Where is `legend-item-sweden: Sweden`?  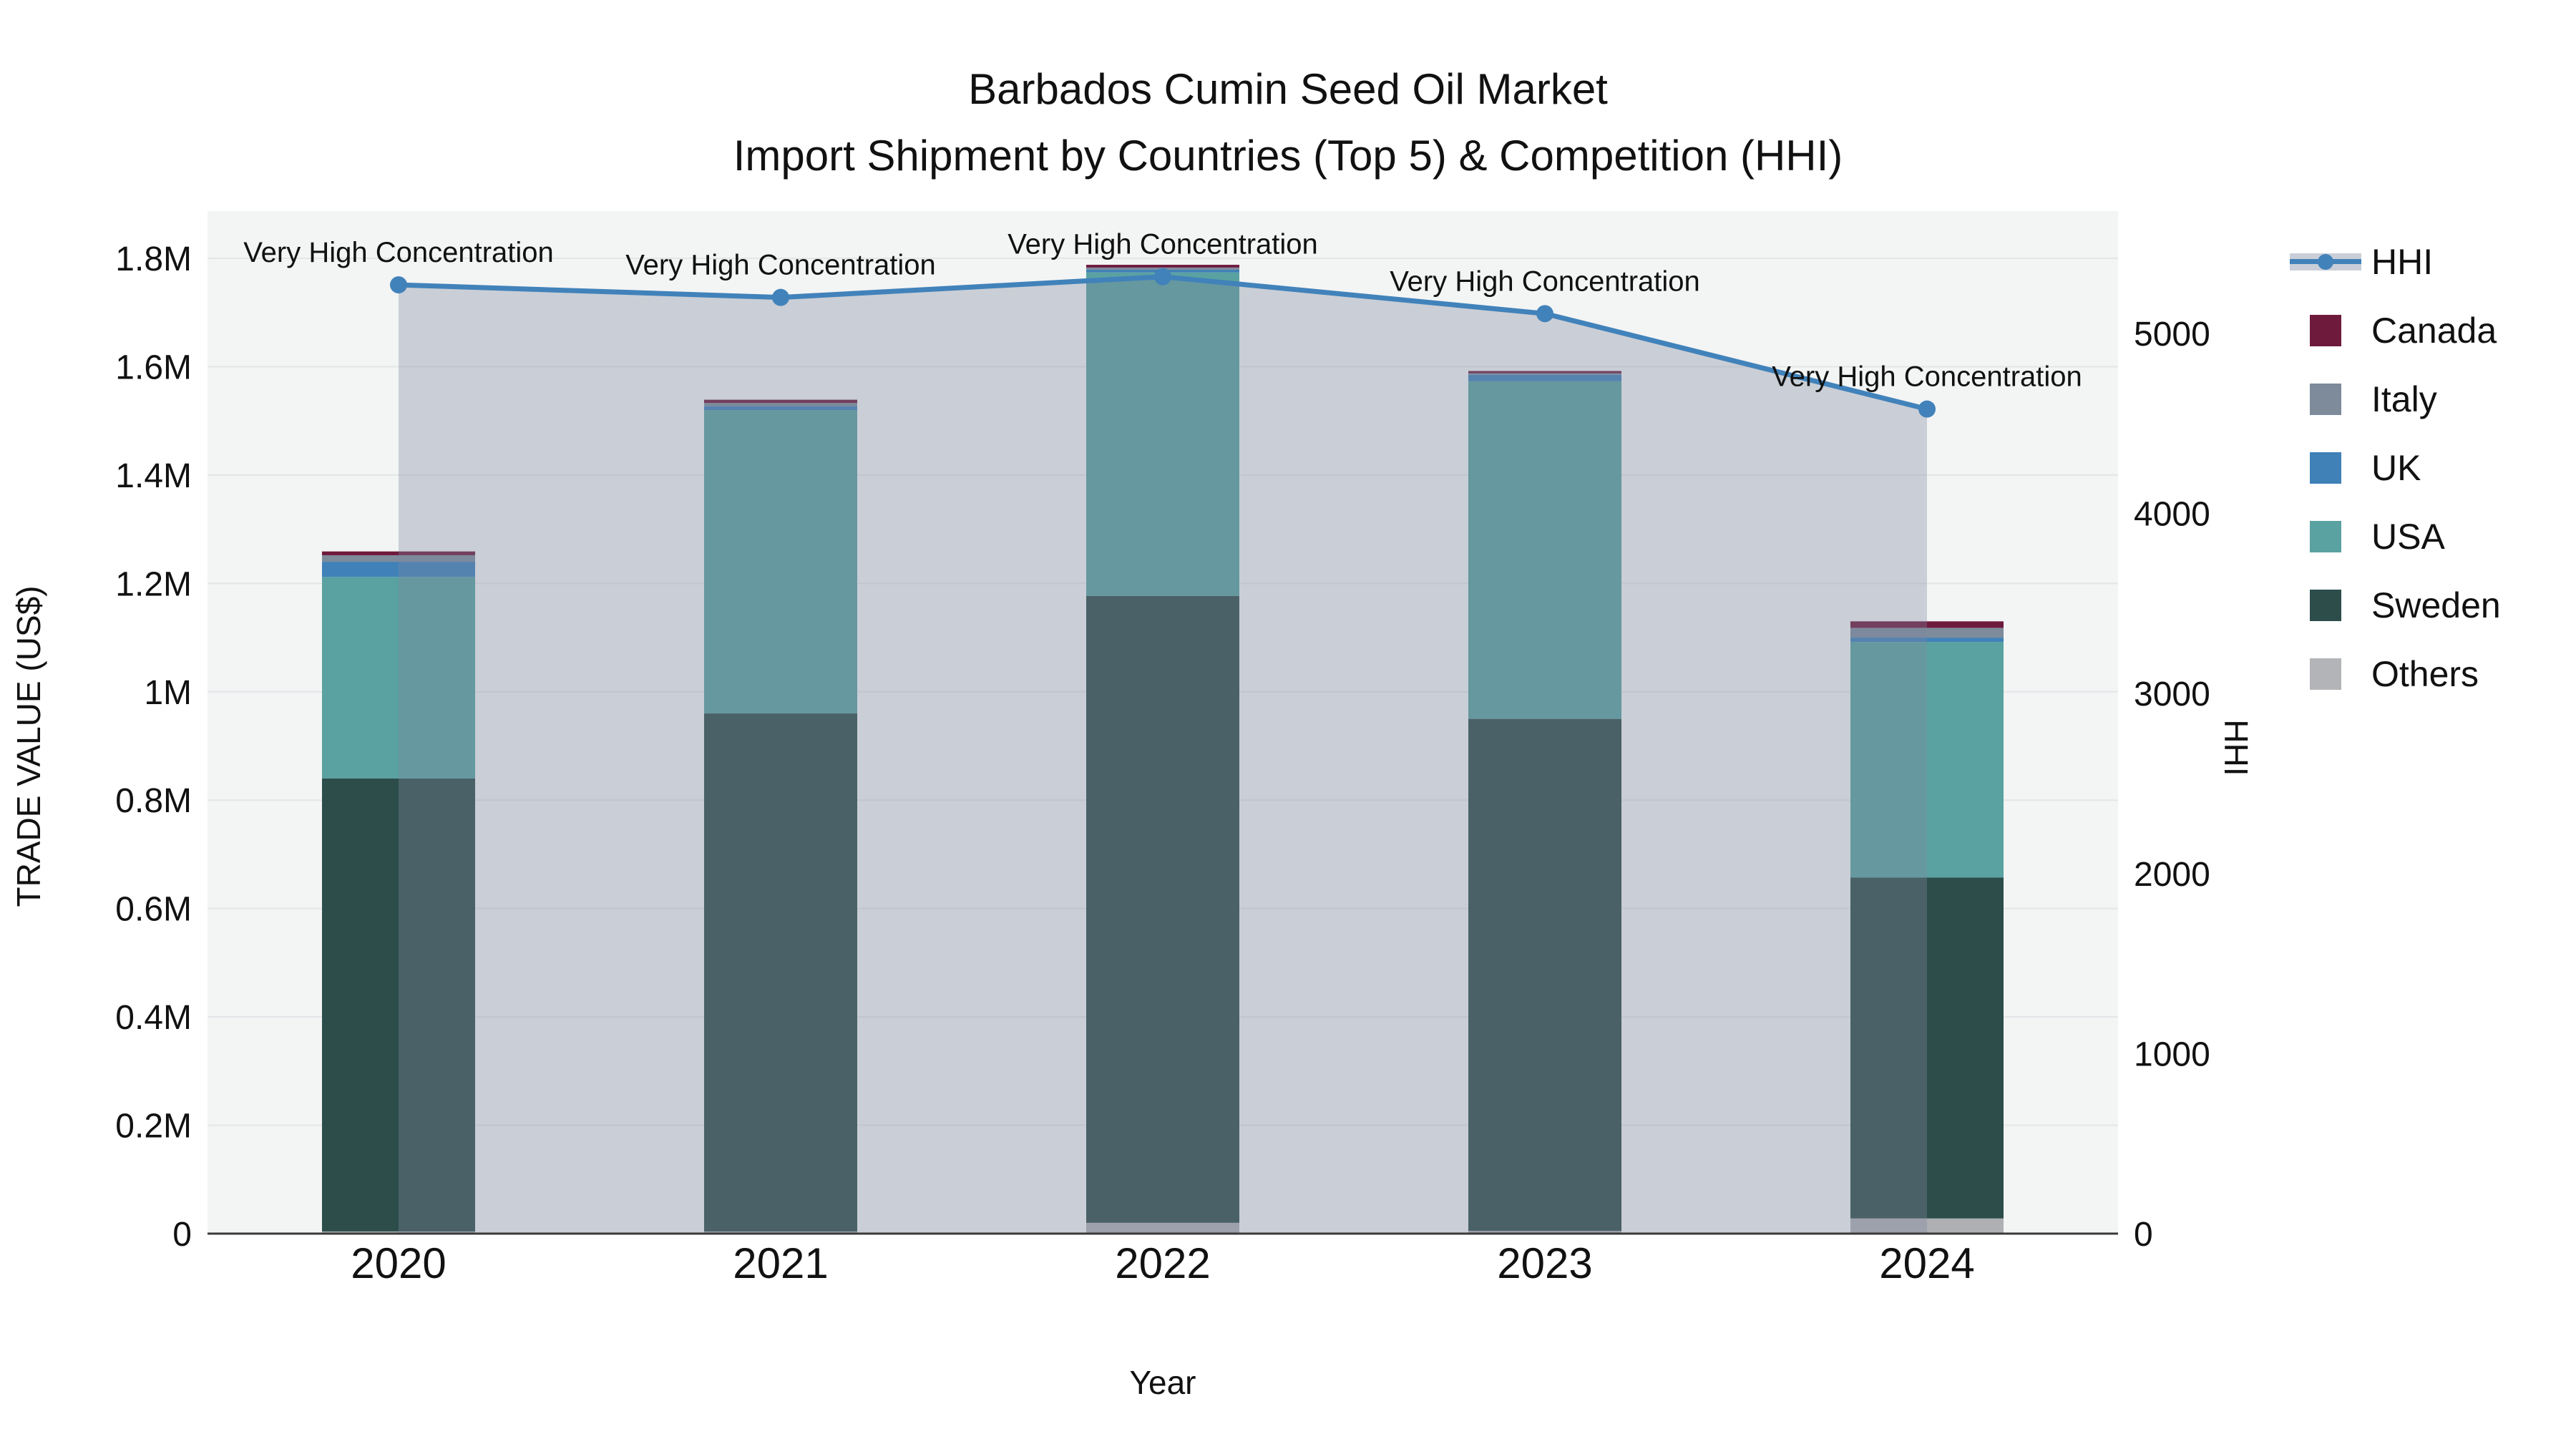 legend-item-sweden: Sweden is located at coordinates (2395, 605).